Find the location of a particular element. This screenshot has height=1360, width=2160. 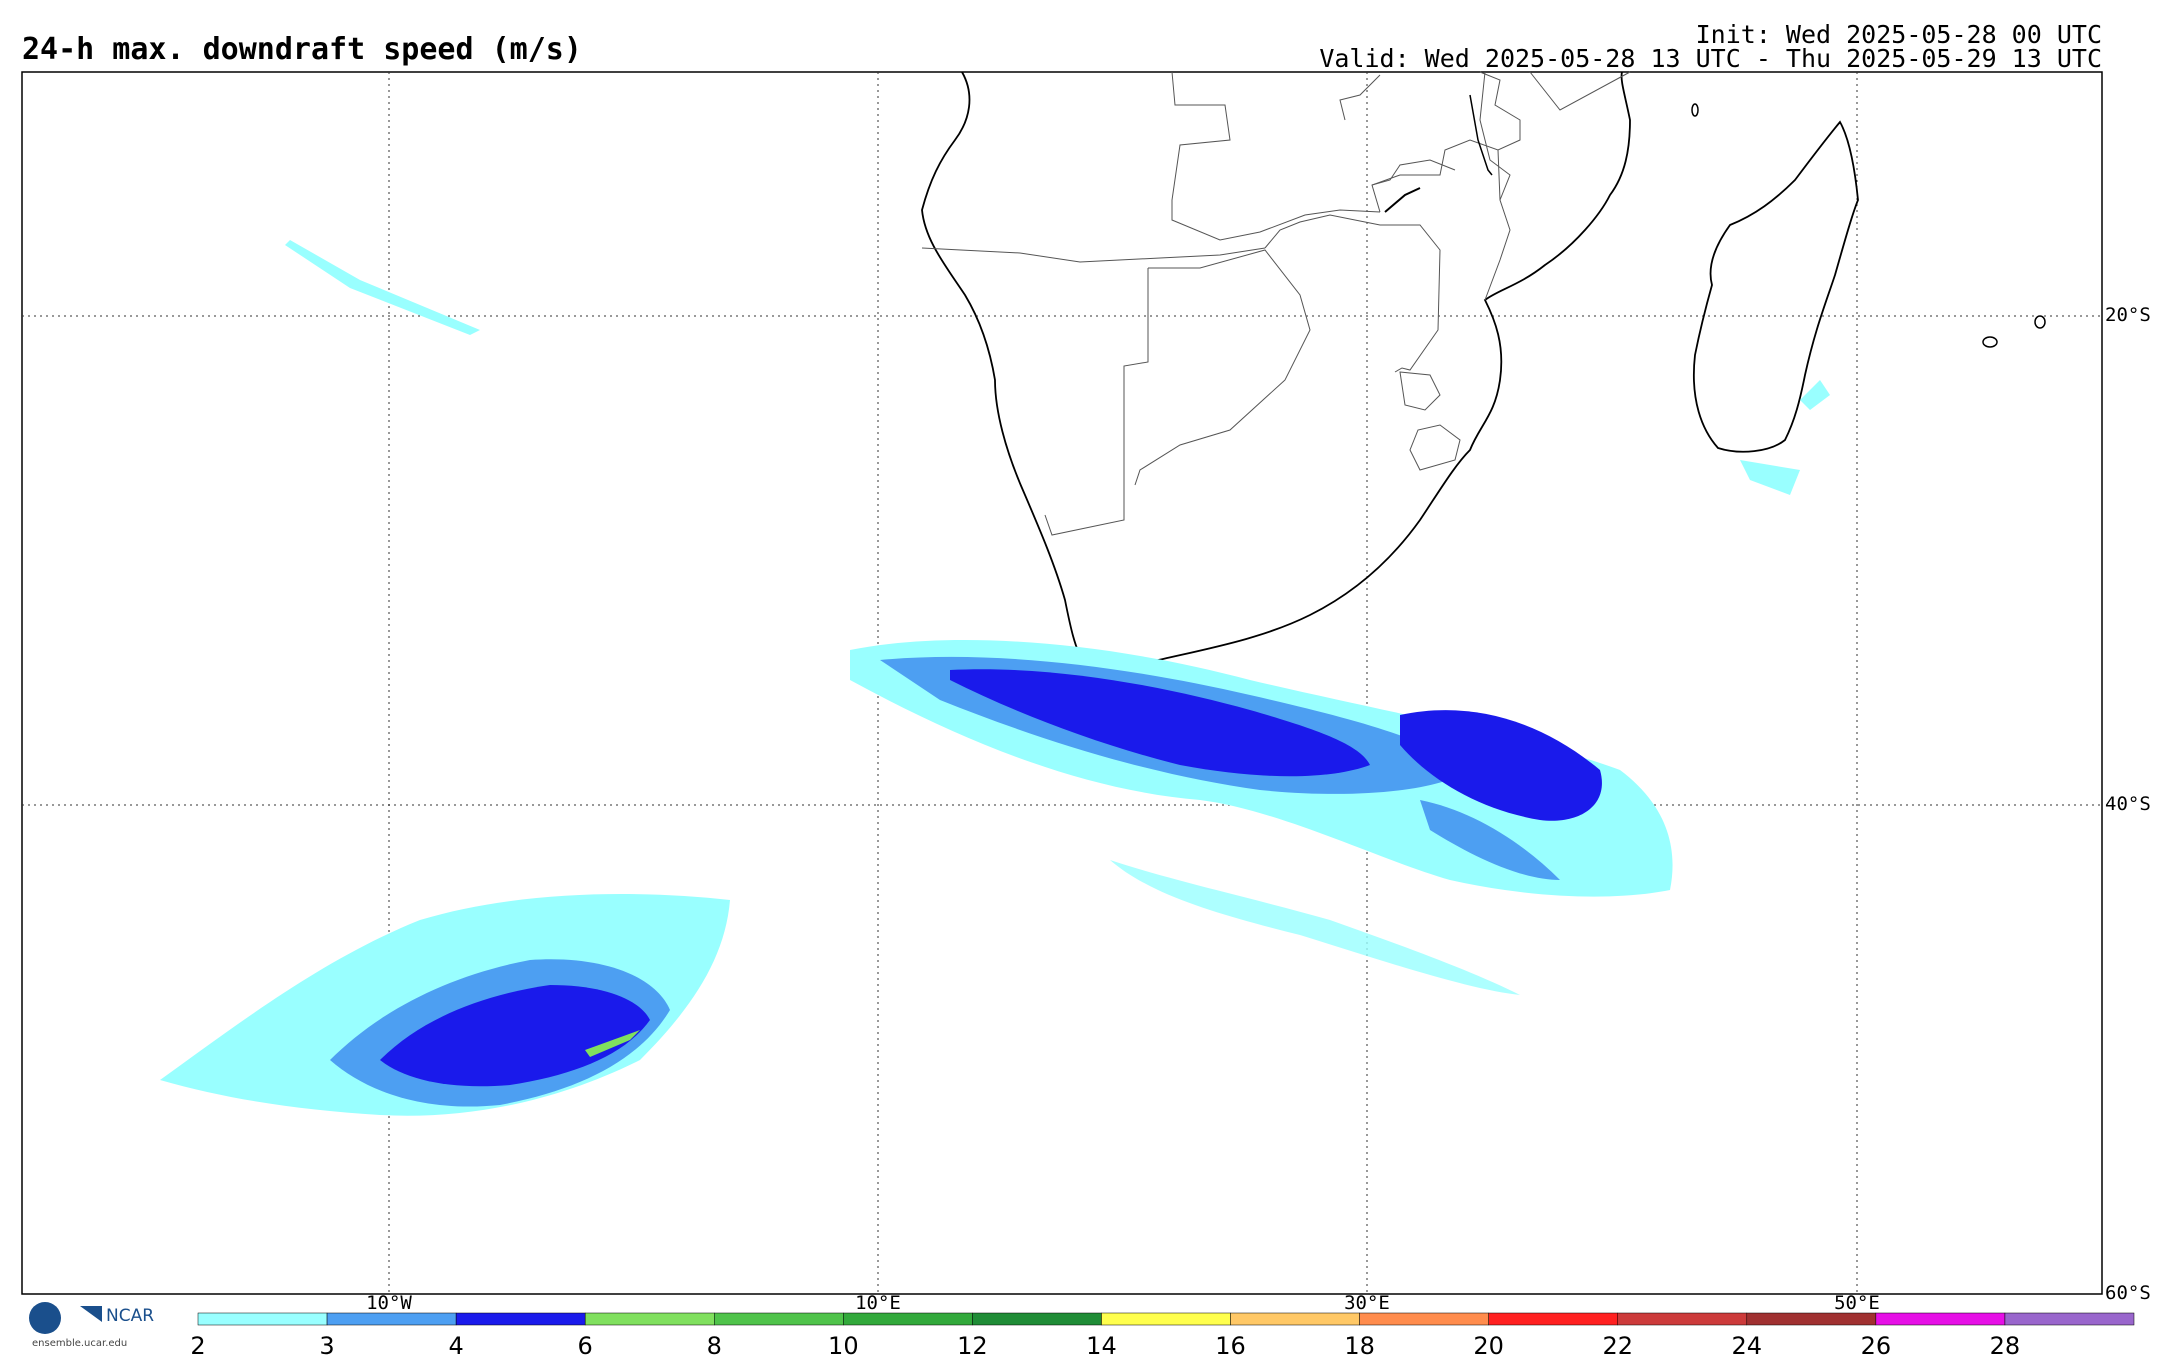

downdraft-field-atlantic is located at coordinates (445, 1005).